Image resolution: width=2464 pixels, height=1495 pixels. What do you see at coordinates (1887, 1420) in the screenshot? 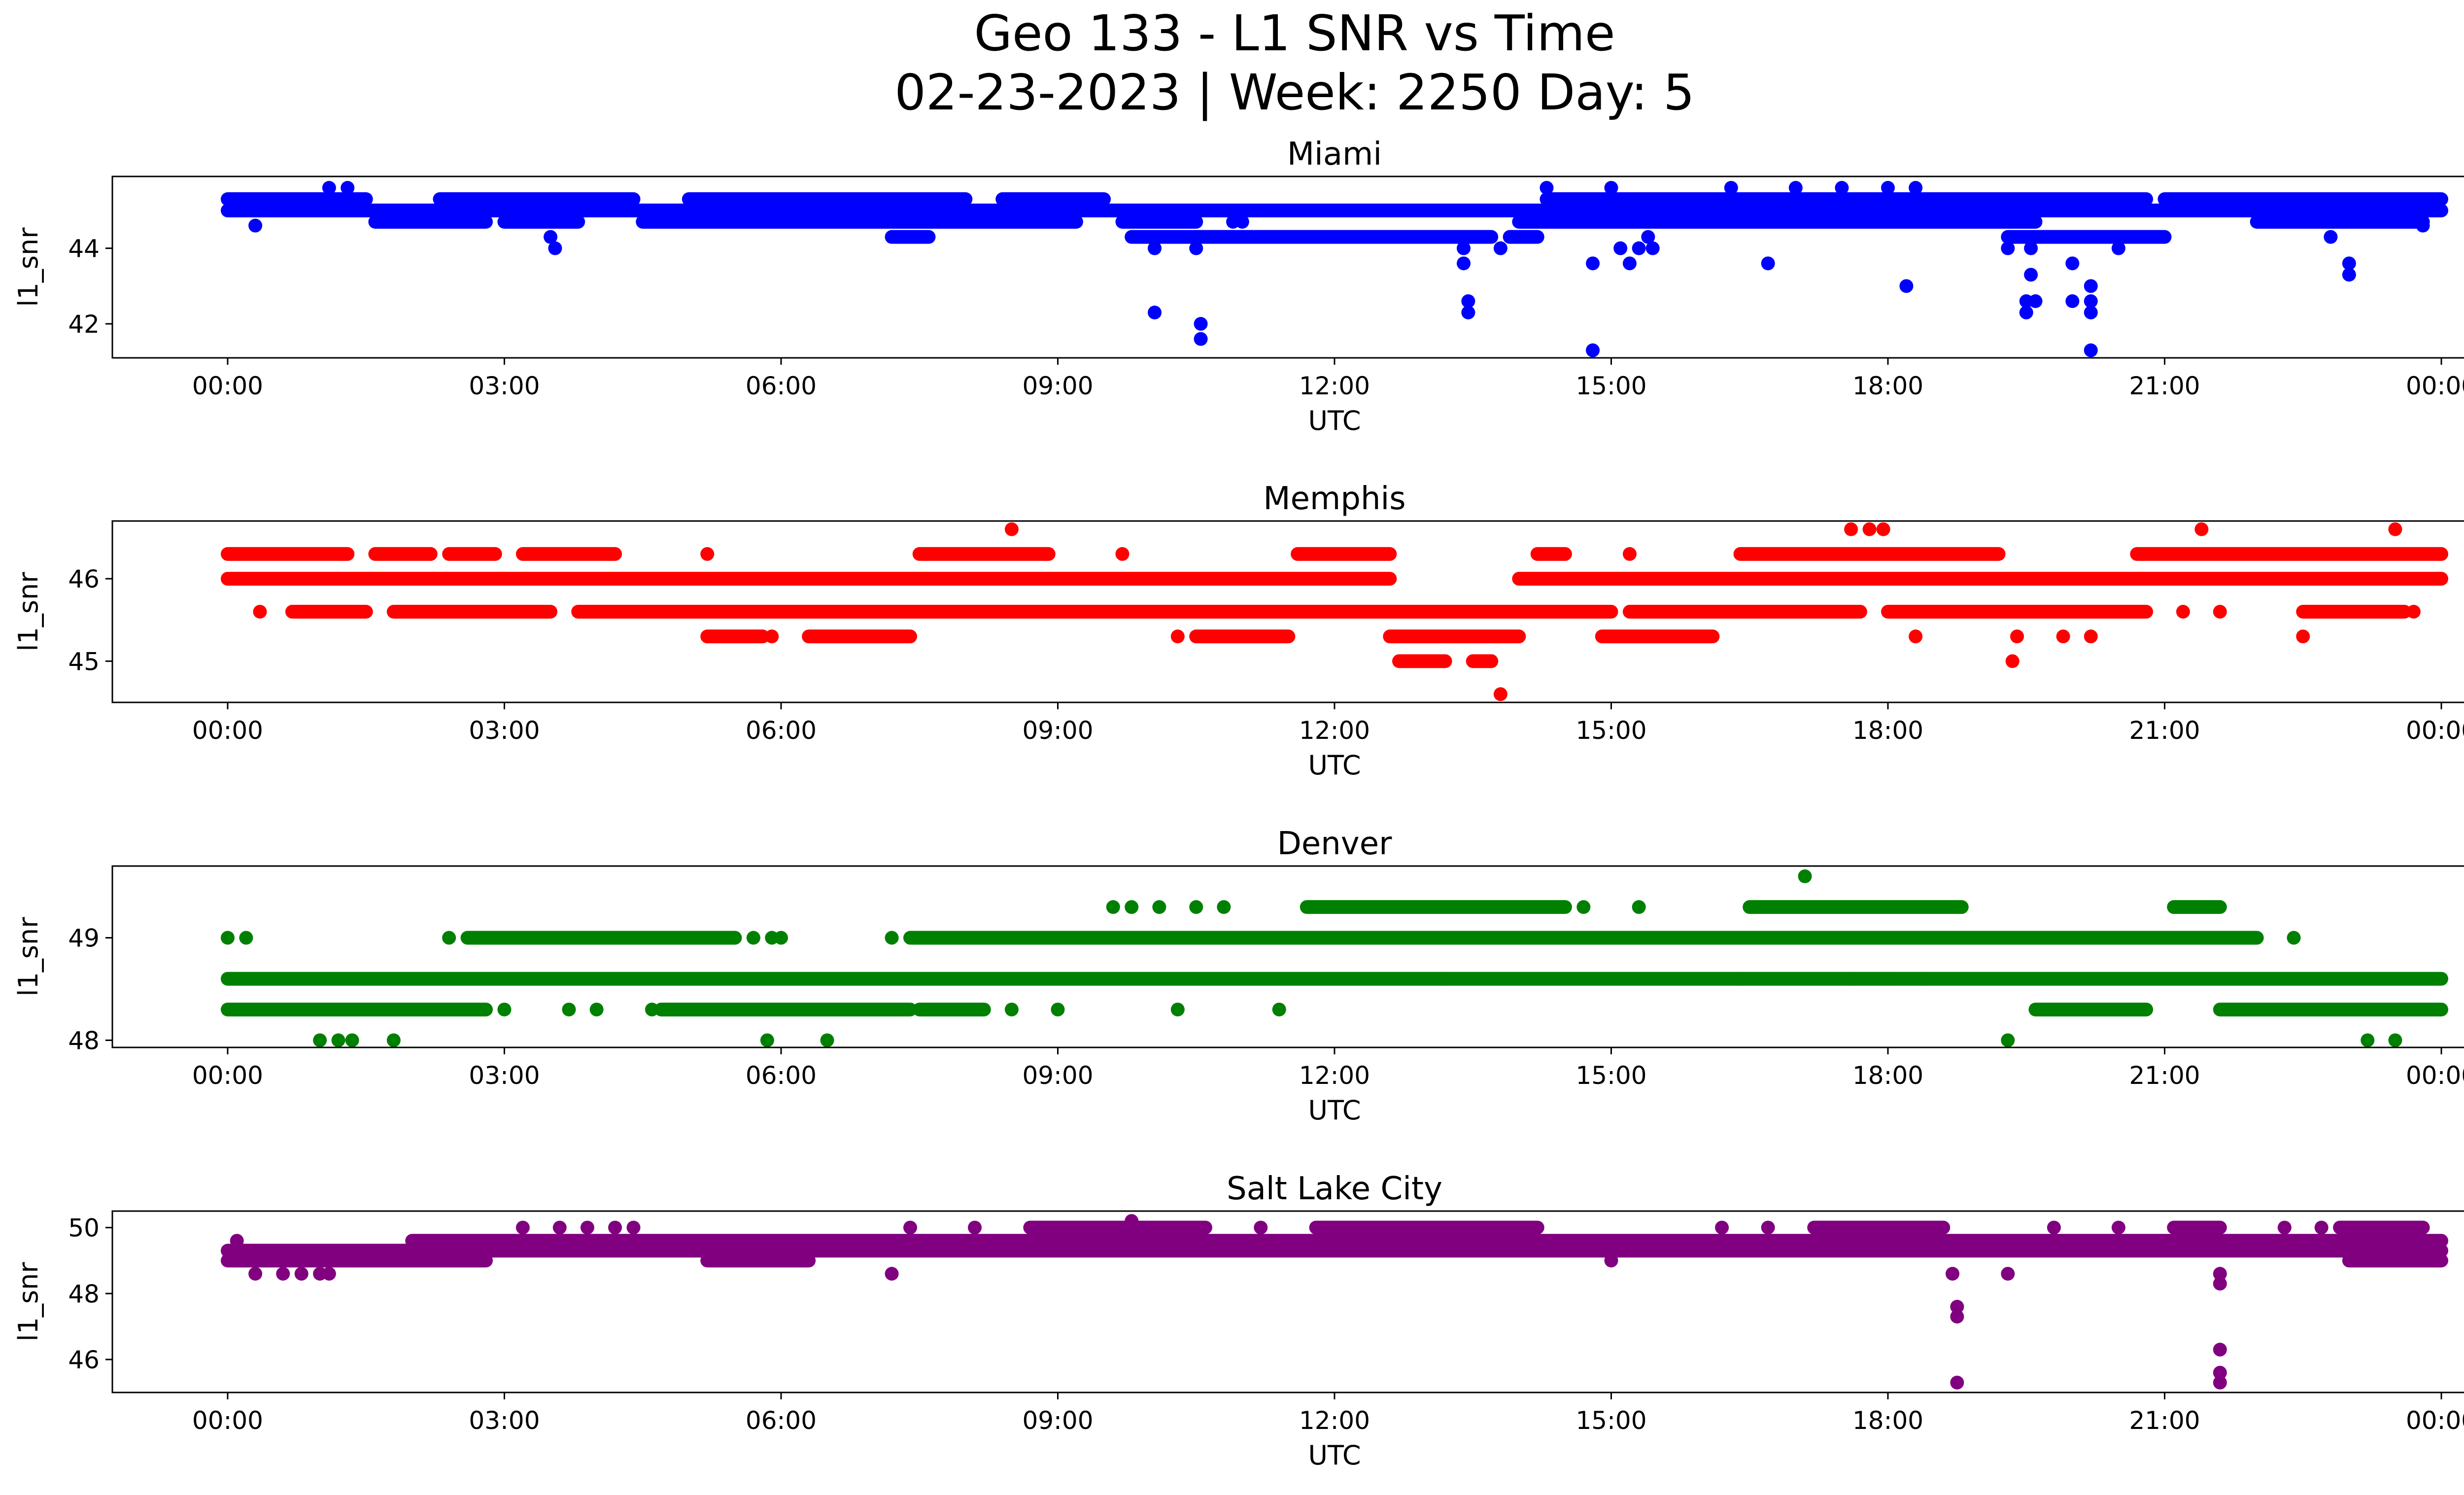
I see `x-tick-label: 18:00` at bounding box center [1887, 1420].